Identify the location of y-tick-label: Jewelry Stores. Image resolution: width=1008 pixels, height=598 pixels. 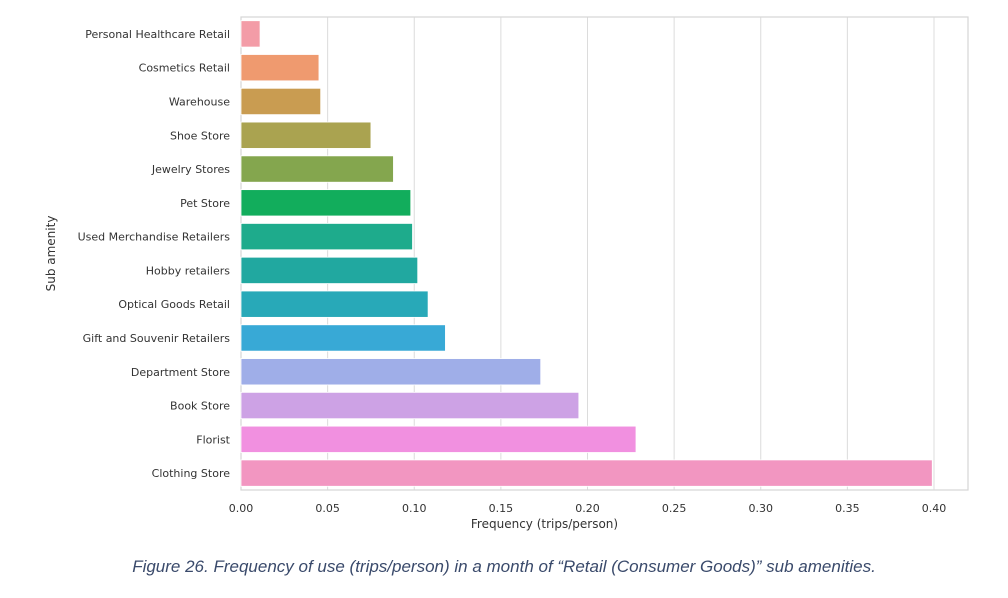
(190, 169).